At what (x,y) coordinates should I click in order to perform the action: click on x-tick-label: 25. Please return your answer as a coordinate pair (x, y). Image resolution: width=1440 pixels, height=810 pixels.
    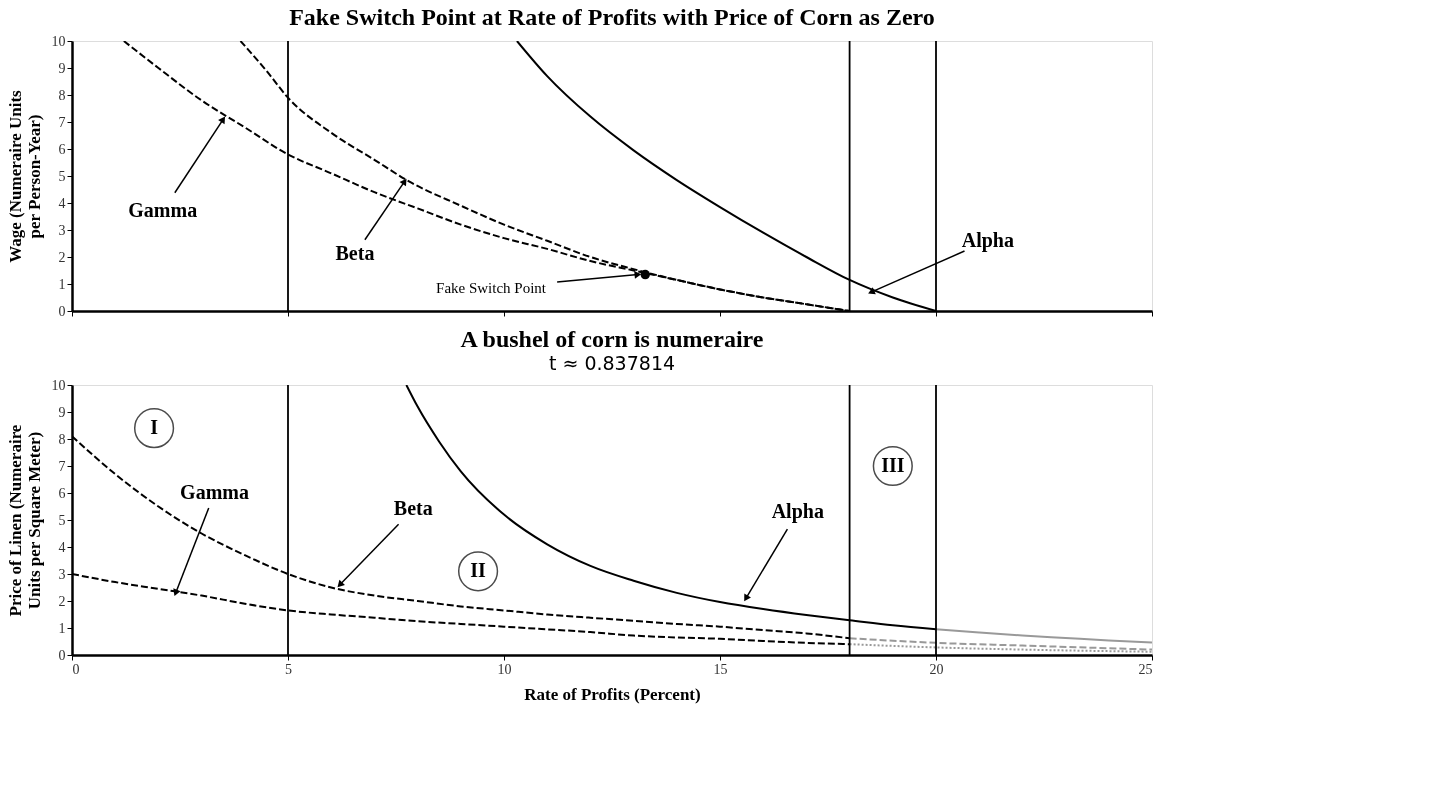
    Looking at the image, I should click on (1145, 669).